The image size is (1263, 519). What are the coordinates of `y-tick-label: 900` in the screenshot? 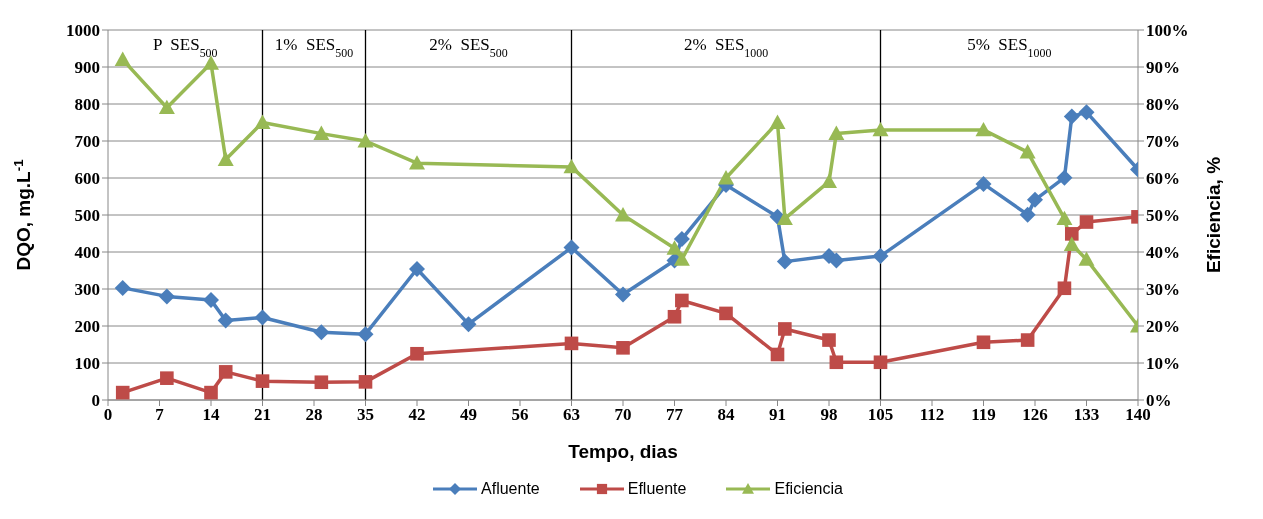 It's located at (87, 68).